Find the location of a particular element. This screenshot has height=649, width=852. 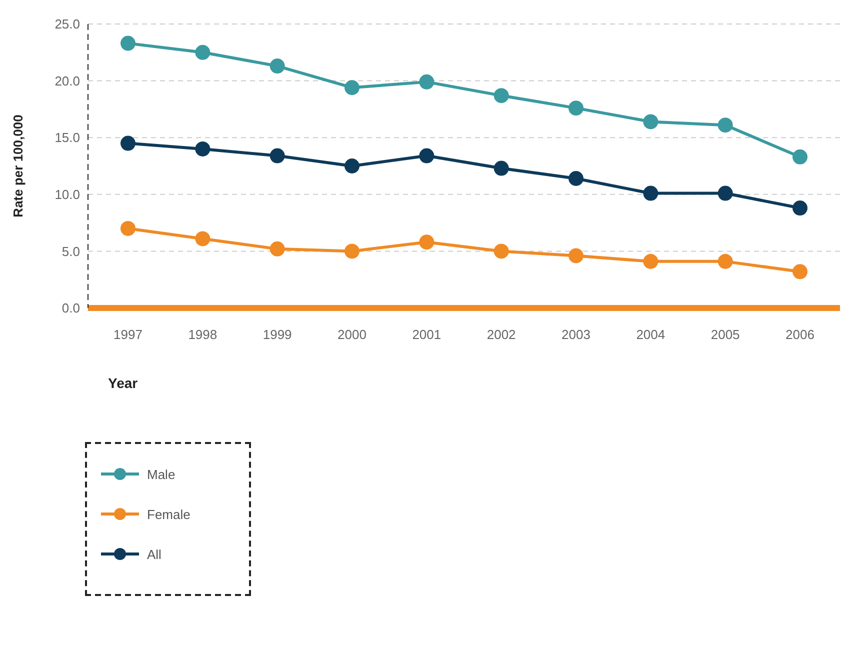

y-tick-label: 15.0 is located at coordinates (67, 138).